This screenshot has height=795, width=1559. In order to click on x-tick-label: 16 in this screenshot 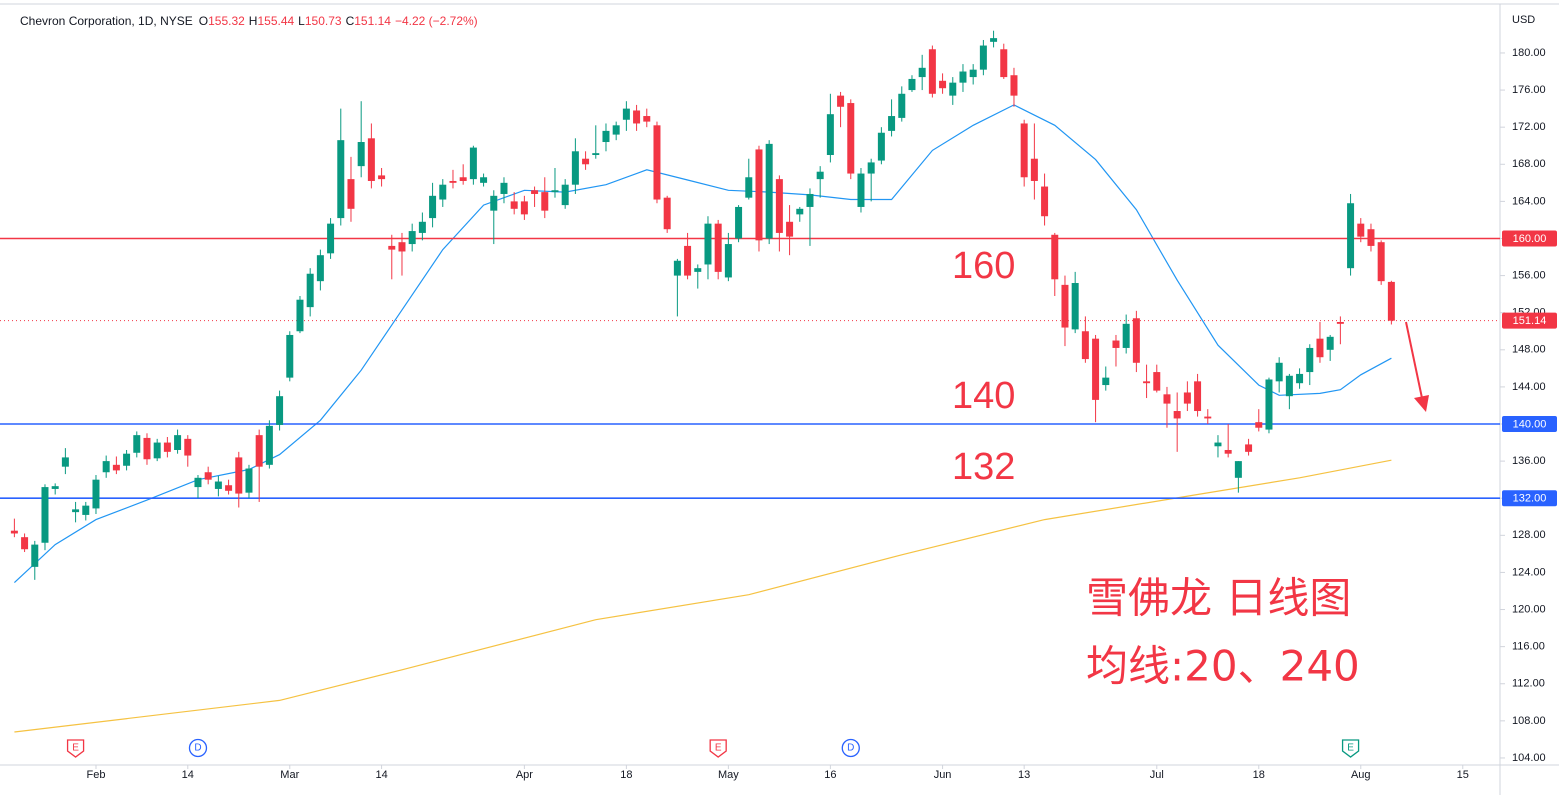, I will do `click(830, 775)`.